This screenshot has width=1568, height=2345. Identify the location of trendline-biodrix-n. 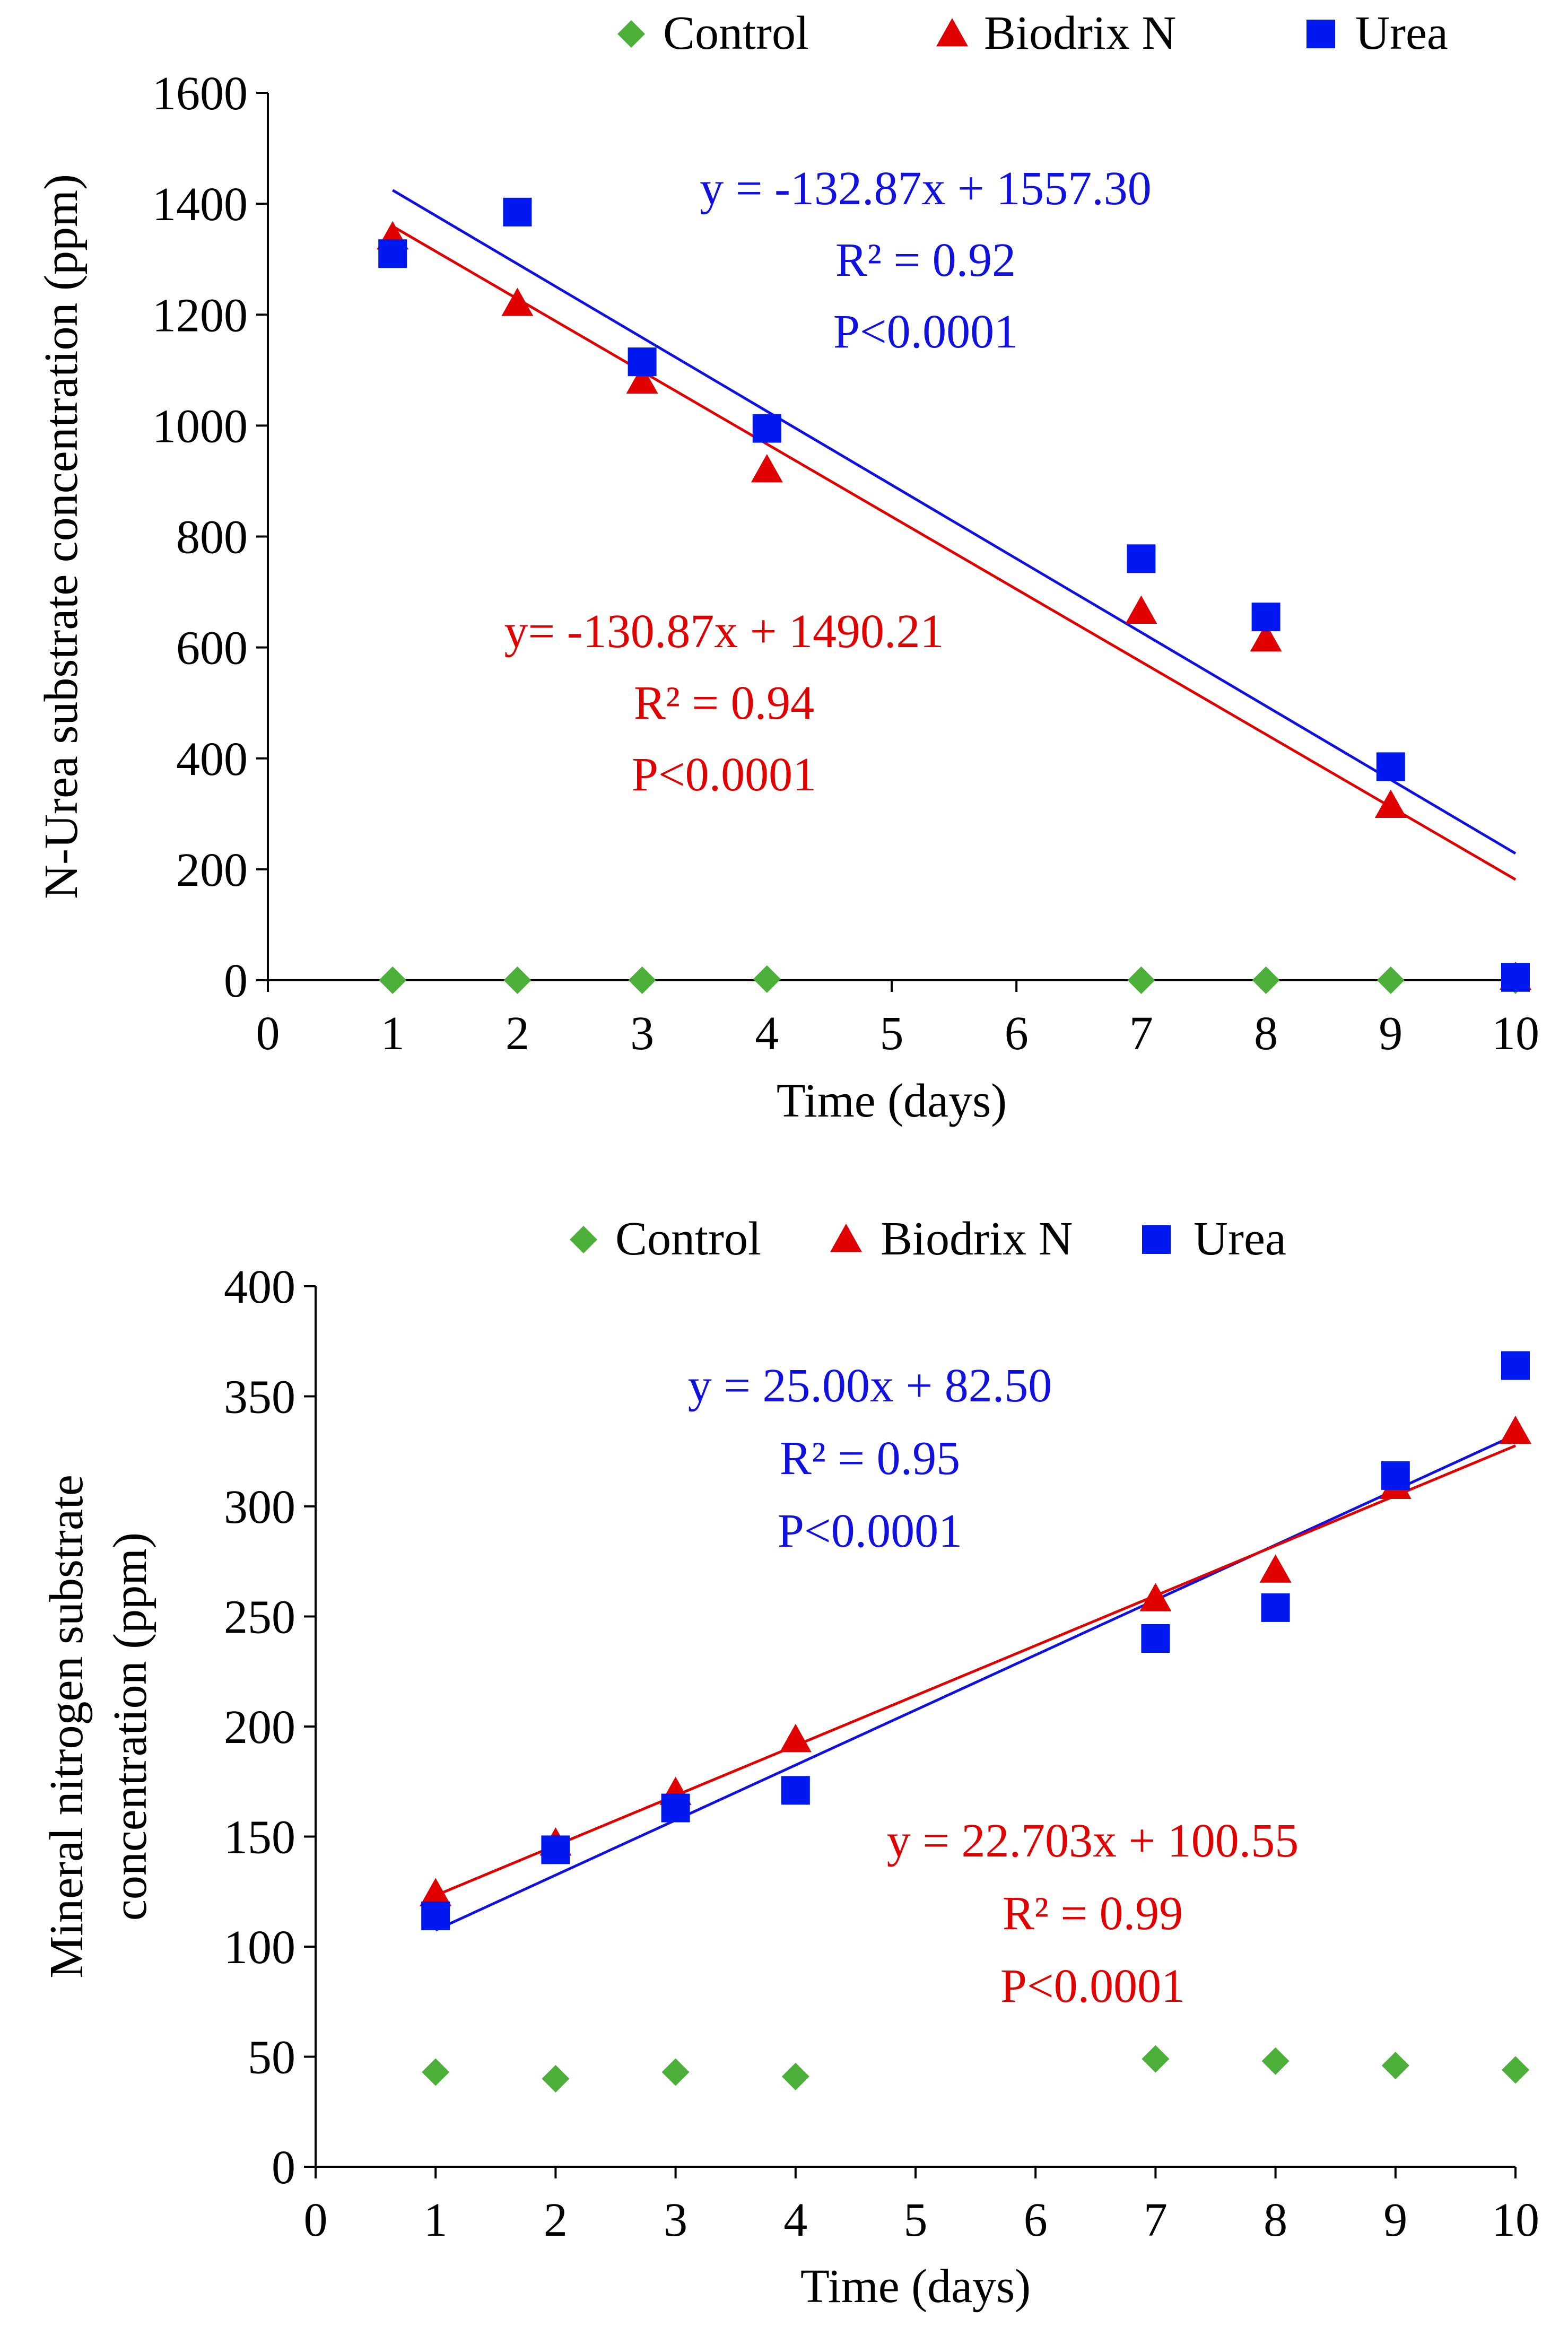
(975, 1670).